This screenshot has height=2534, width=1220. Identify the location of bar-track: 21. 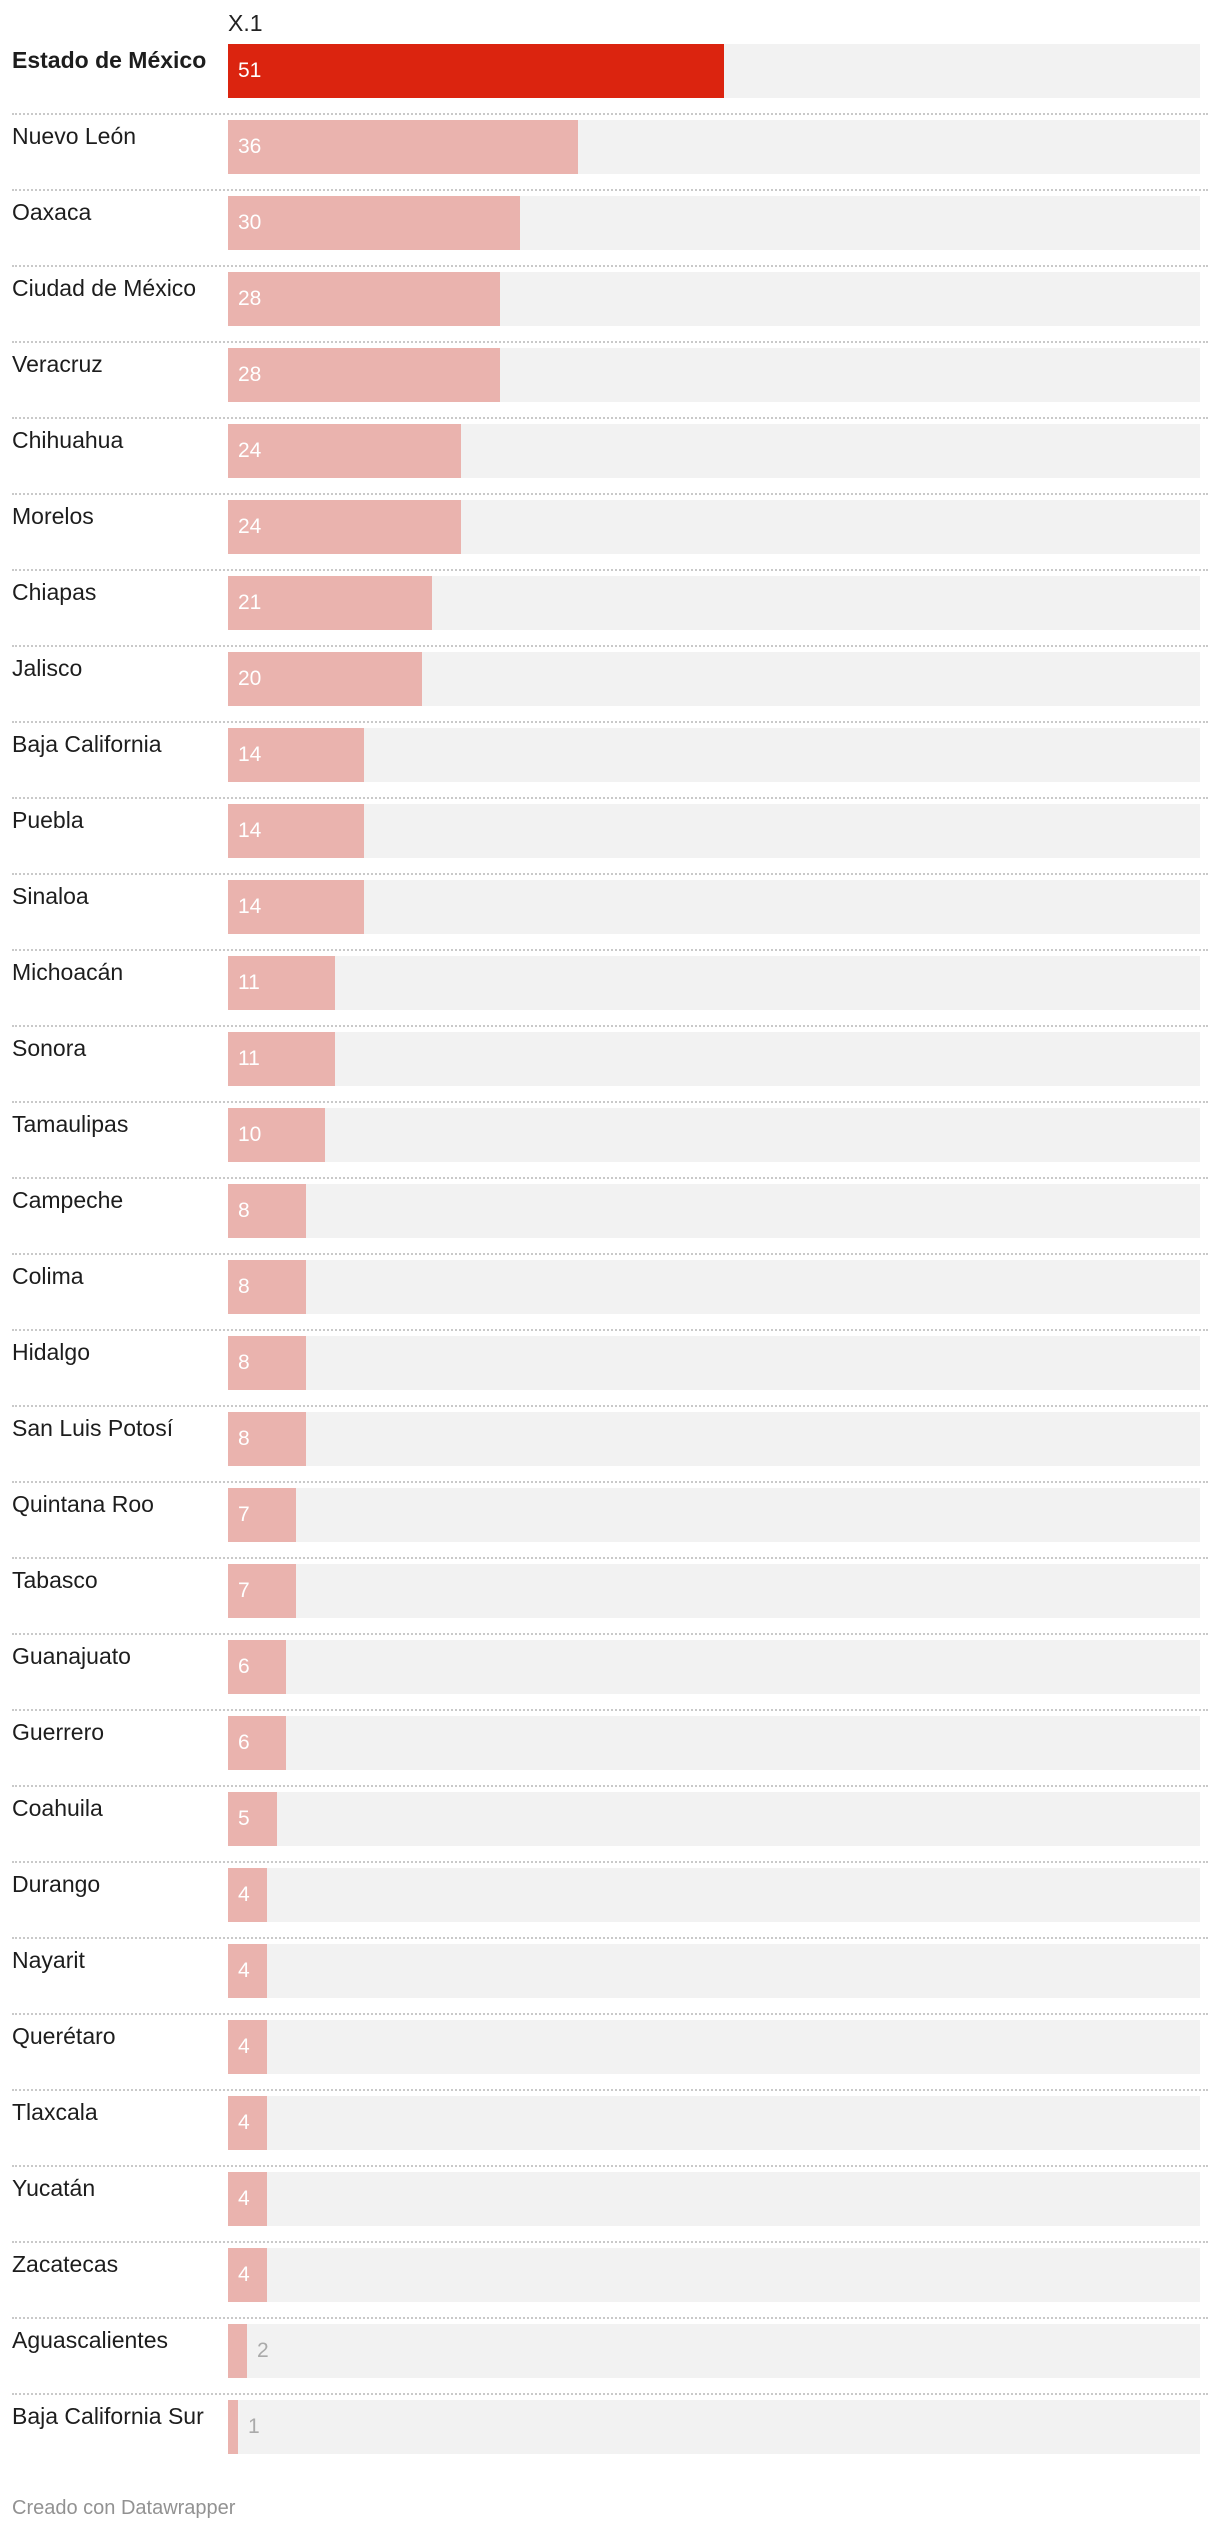
(714, 603).